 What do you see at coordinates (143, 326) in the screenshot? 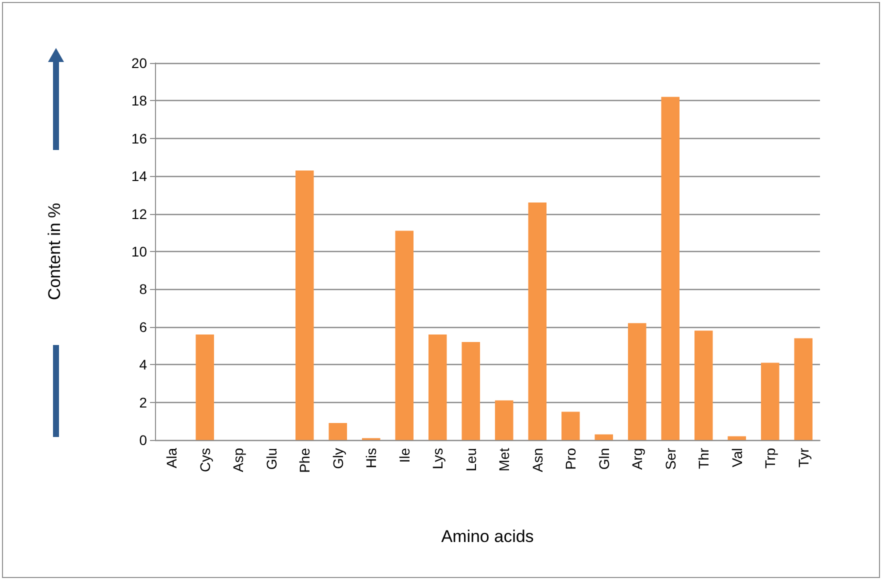
I see `y-tick-label: 6` at bounding box center [143, 326].